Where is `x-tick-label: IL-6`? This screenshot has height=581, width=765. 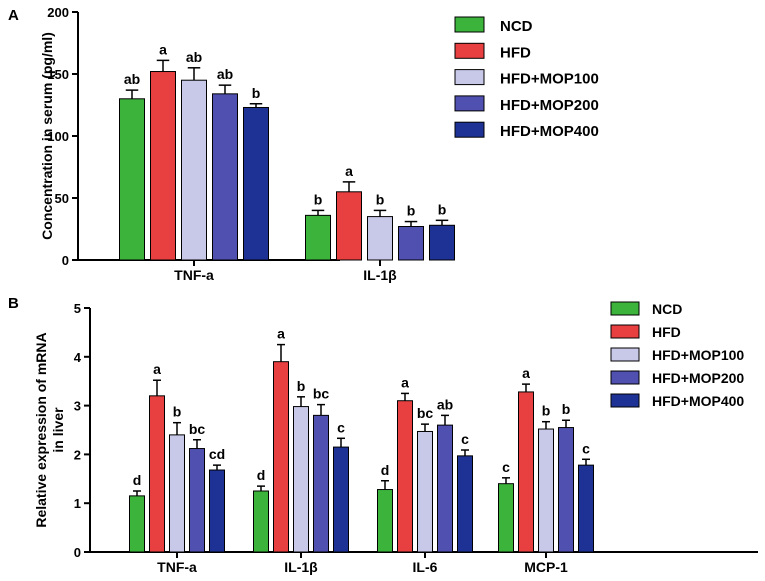
x-tick-label: IL-6 is located at coordinates (425, 567).